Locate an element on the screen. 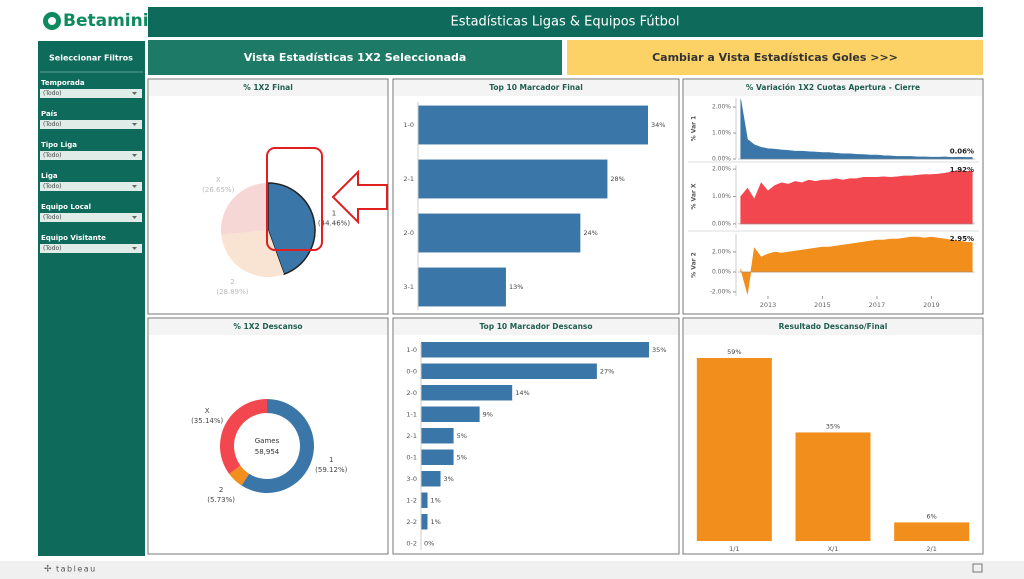 The image size is (1024, 579). tab-active is located at coordinates (355, 57).